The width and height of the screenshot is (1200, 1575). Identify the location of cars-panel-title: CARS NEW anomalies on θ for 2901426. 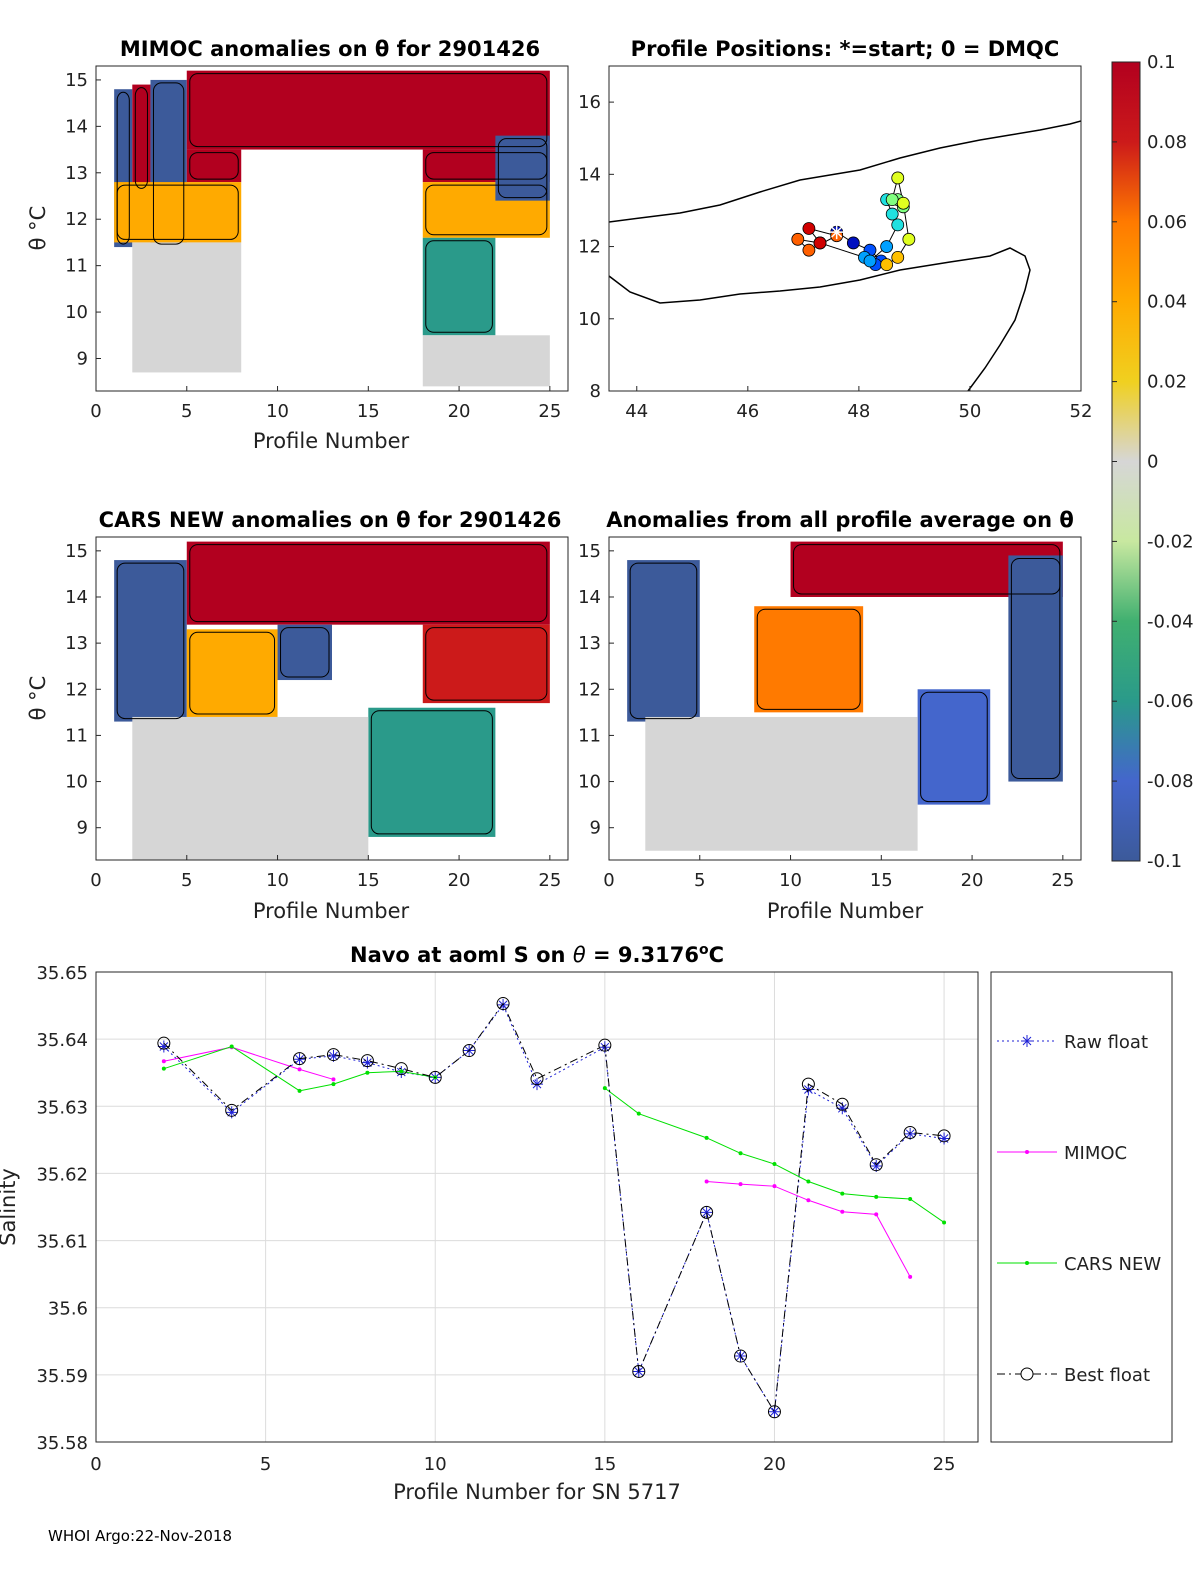
(330, 520).